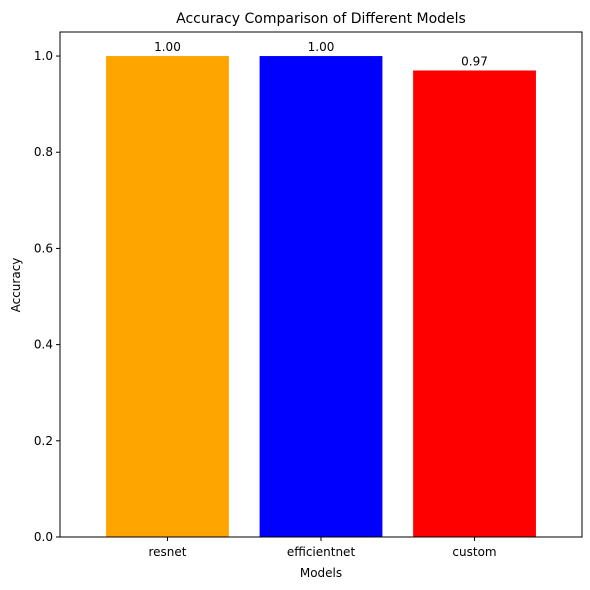  I want to click on data-label-efficientnet: 1.00, so click(321, 47).